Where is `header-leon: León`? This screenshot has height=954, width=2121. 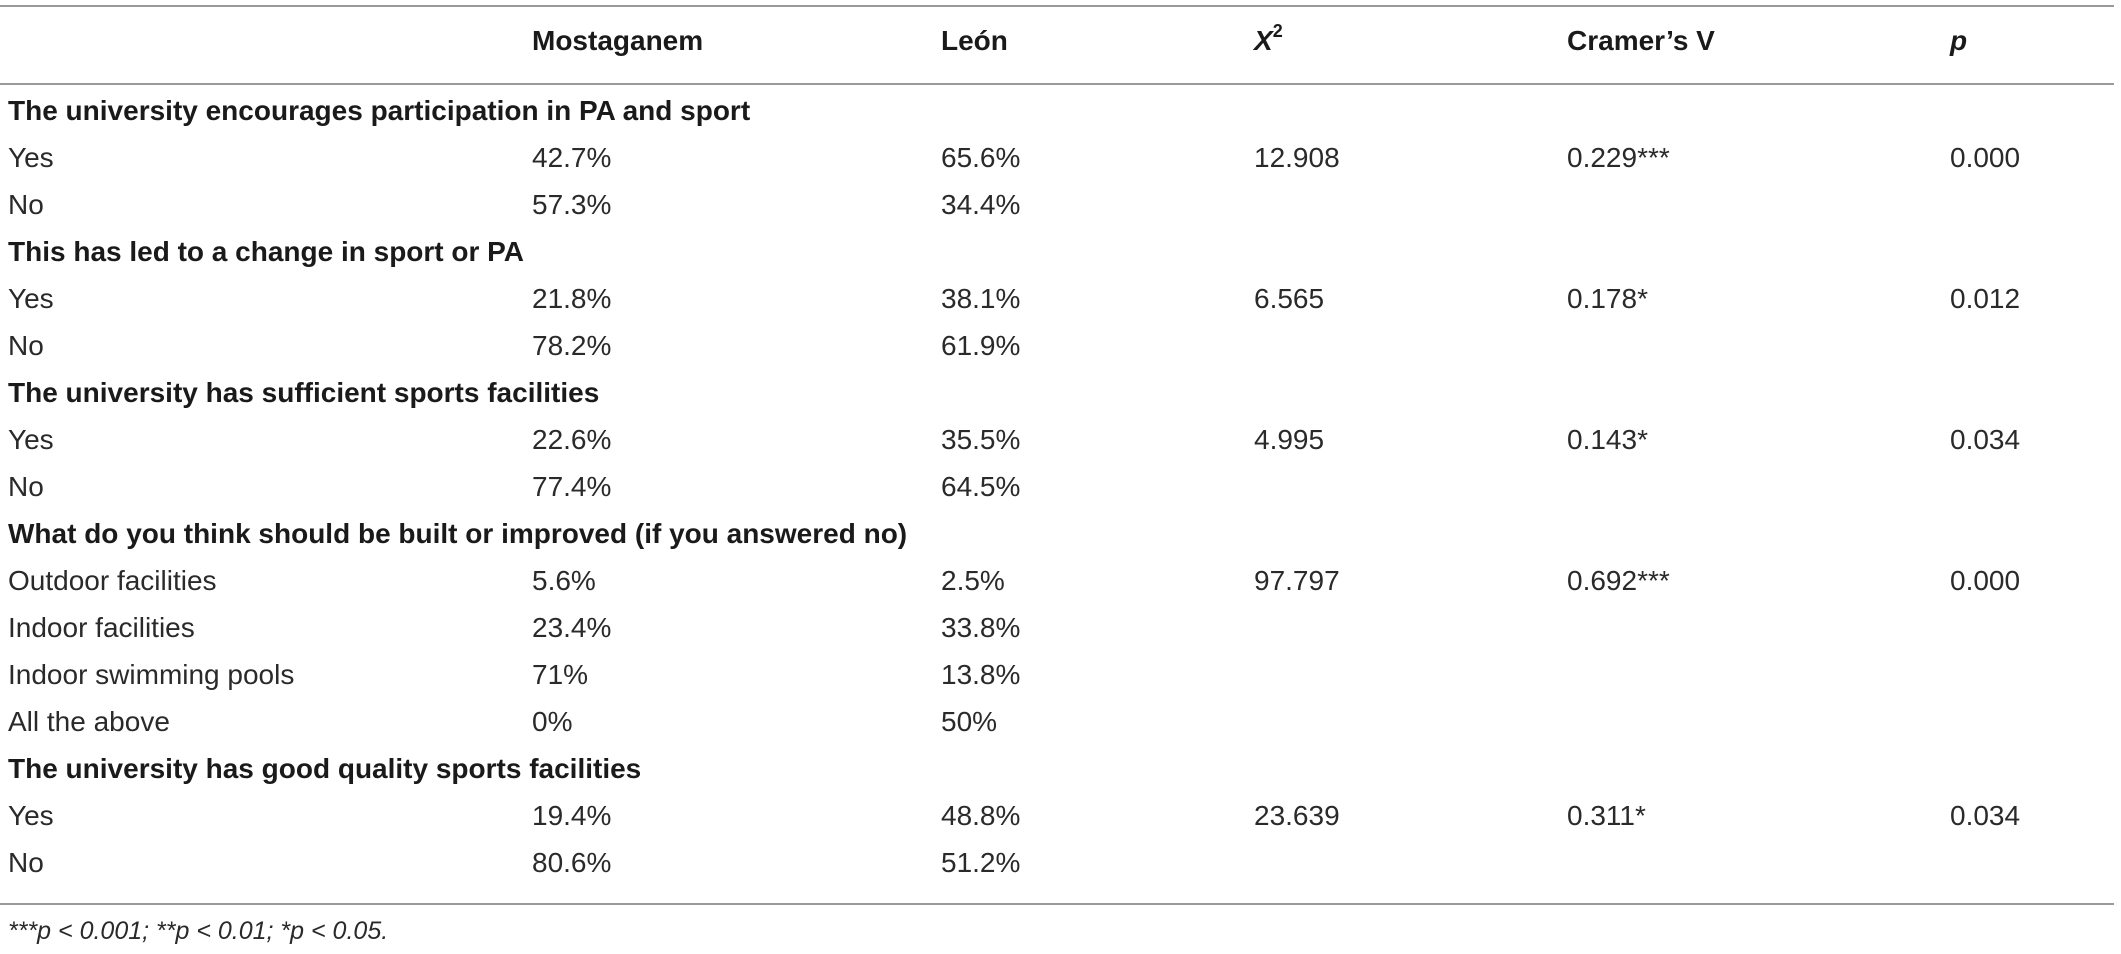
header-leon: León is located at coordinates (974, 40).